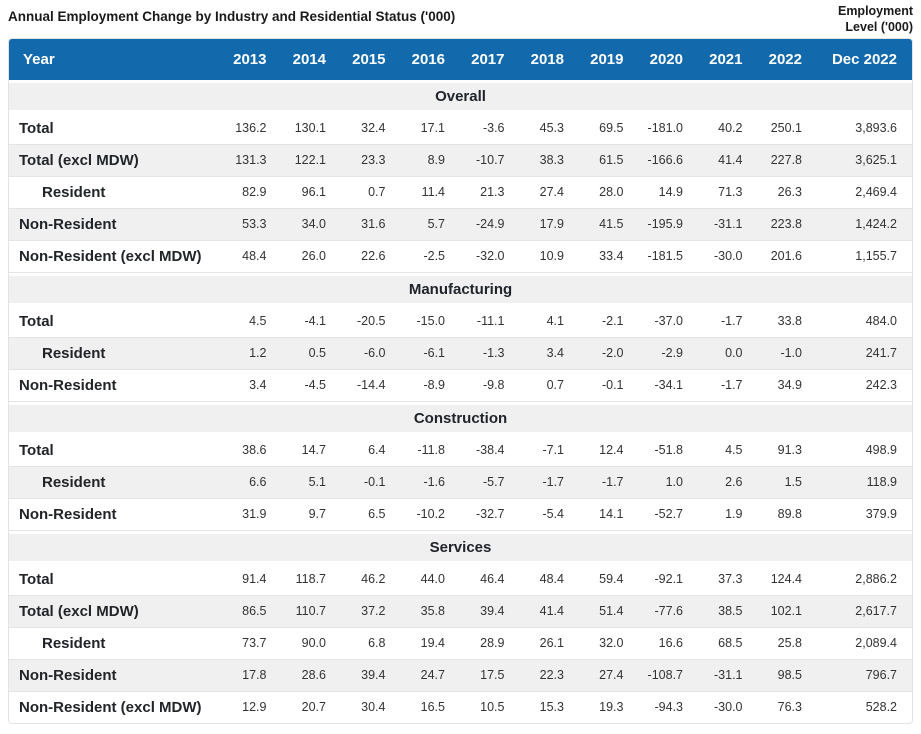 The width and height of the screenshot is (921, 734). What do you see at coordinates (862, 257) in the screenshot?
I see `value-cell: 1,155.7` at bounding box center [862, 257].